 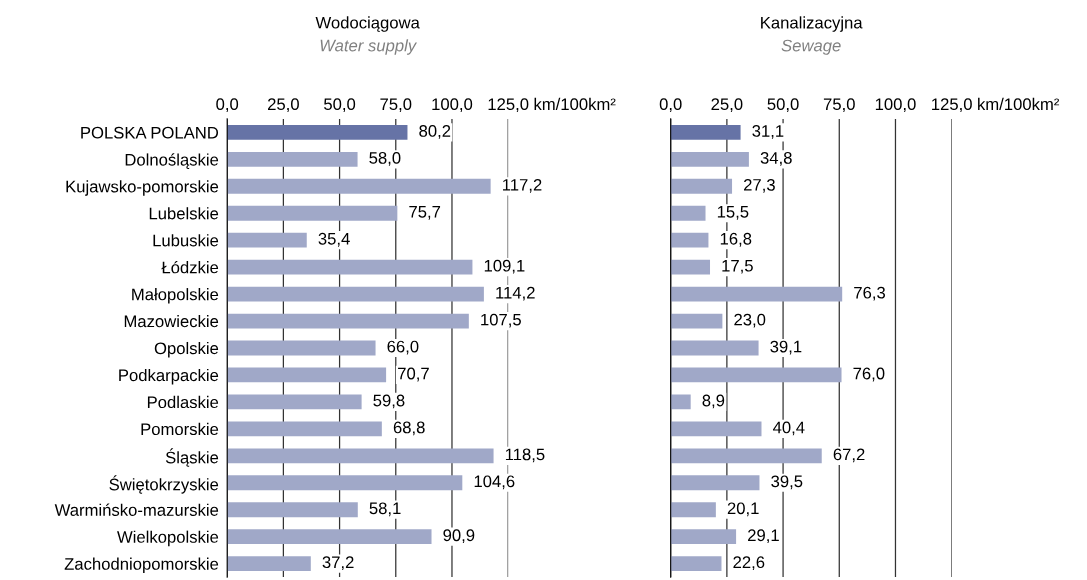 I want to click on y-tick-label: Podlaskie, so click(x=183, y=402).